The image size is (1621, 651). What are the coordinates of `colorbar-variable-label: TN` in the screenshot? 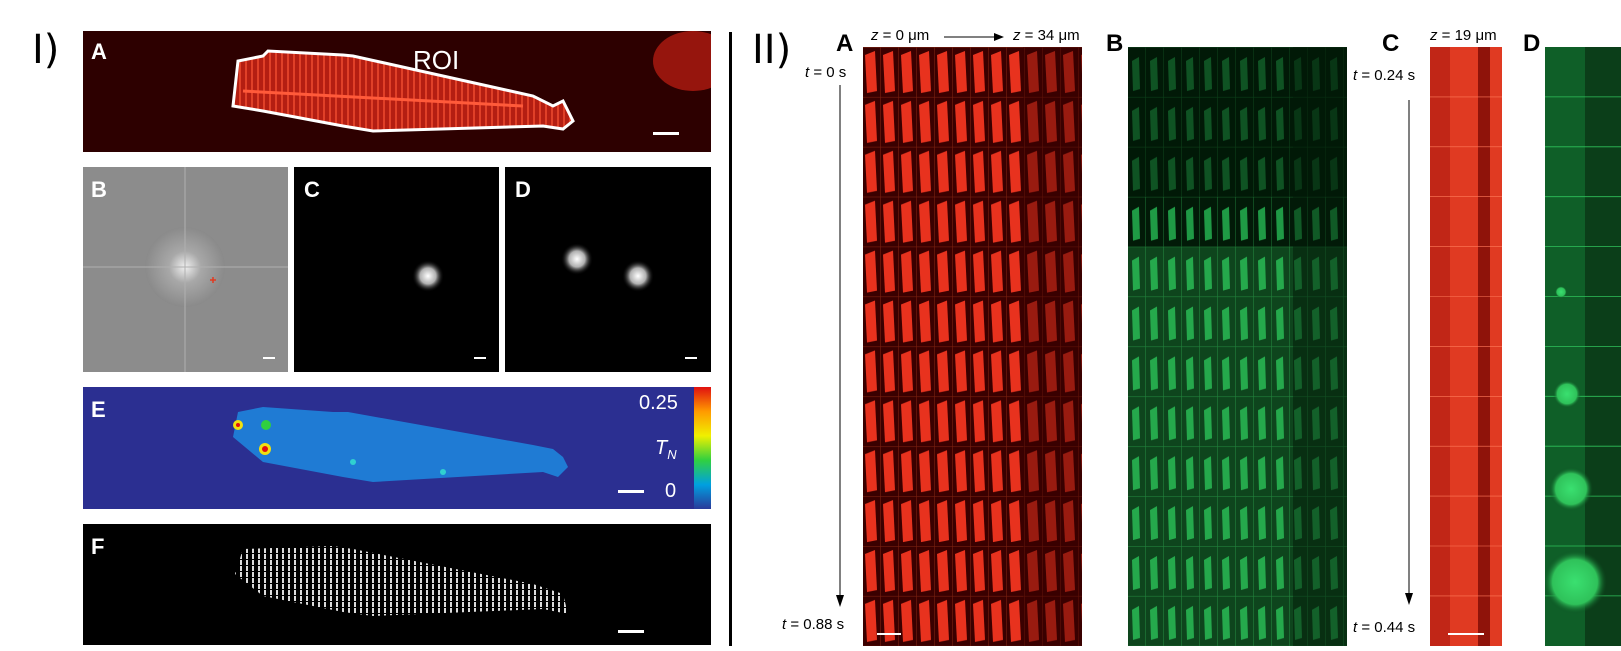 It's located at (666, 449).